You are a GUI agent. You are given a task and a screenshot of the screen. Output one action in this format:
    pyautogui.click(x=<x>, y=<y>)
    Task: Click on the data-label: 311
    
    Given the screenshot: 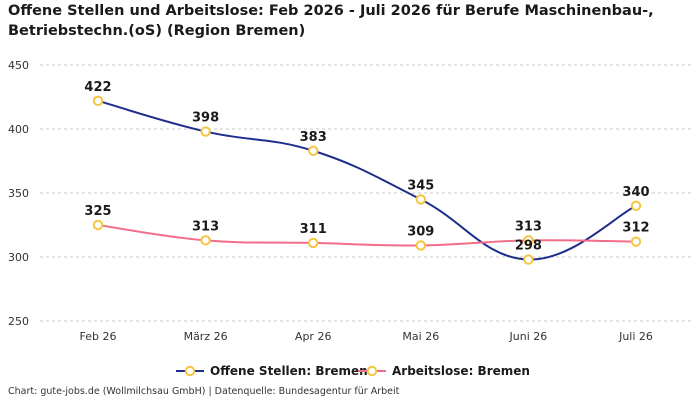 What is the action you would take?
    pyautogui.click(x=313, y=229)
    